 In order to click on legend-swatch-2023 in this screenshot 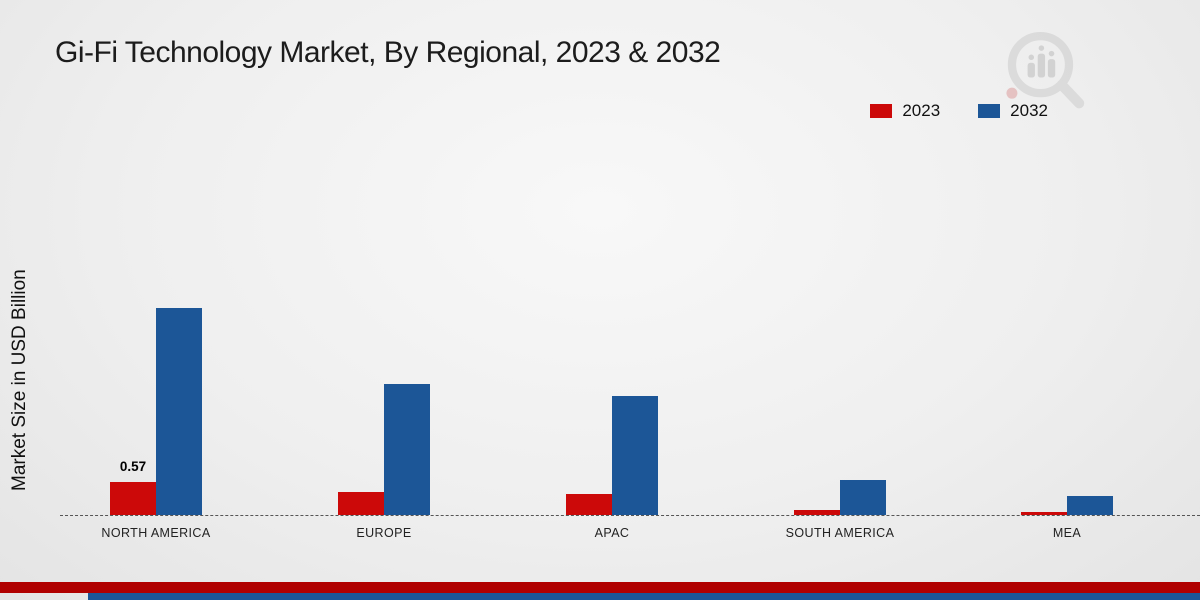, I will do `click(881, 111)`.